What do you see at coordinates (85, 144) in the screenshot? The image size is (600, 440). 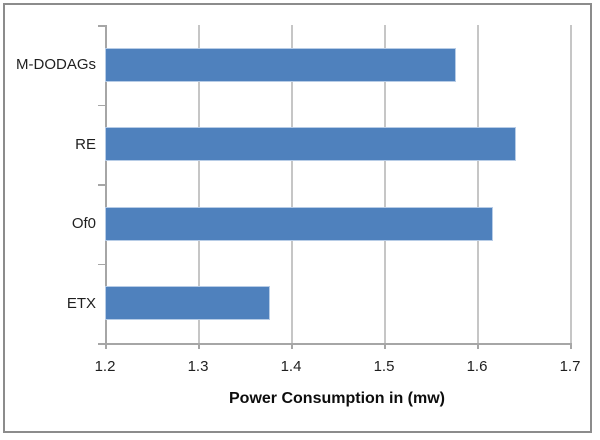 I see `y-axis-category-label: RE` at bounding box center [85, 144].